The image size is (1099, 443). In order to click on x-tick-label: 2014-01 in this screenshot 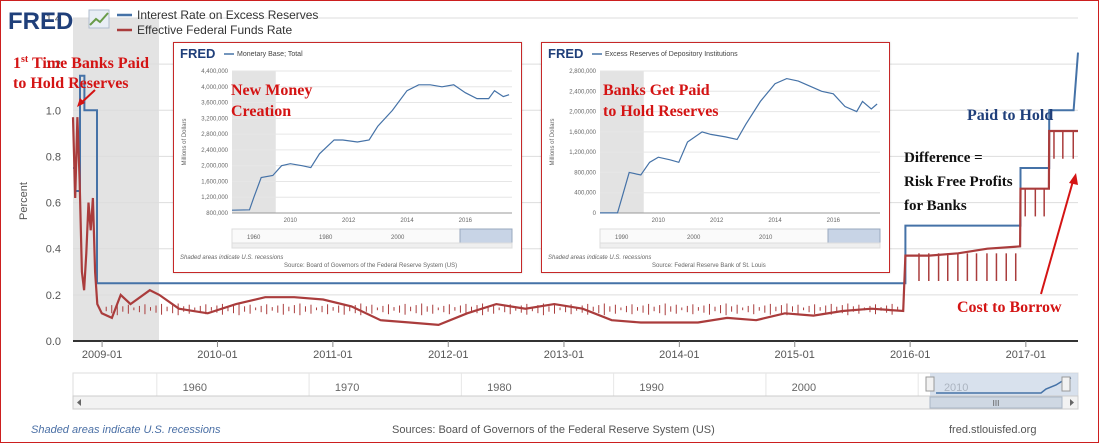, I will do `click(679, 355)`.